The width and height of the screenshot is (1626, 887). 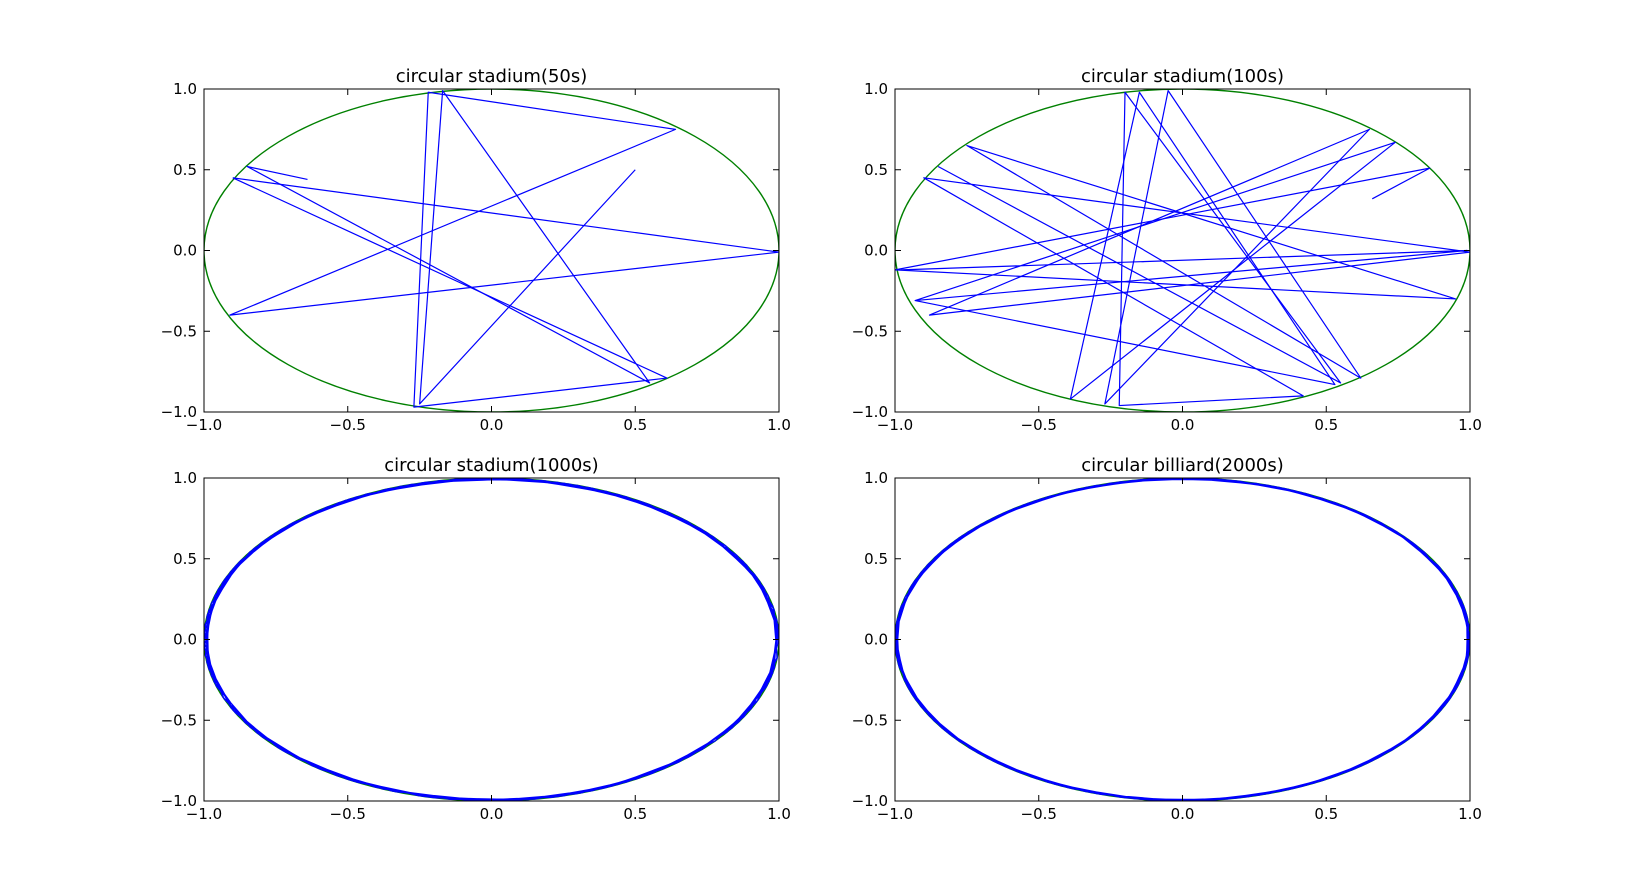 I want to click on chart-title: circular stadium(50s), so click(x=492, y=76).